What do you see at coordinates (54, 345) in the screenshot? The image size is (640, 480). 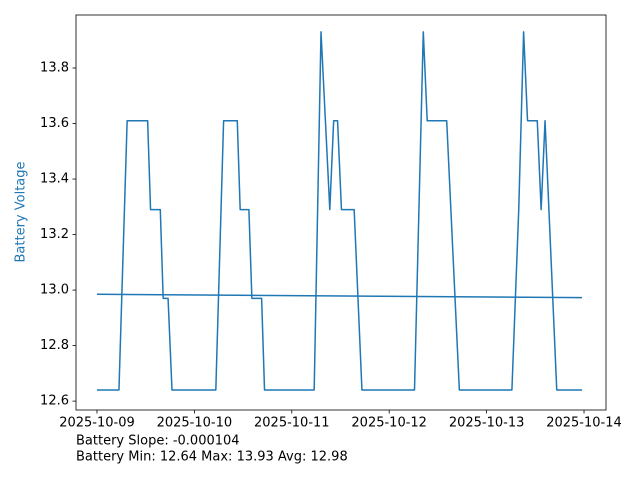 I see `y-tick-label: 12.8` at bounding box center [54, 345].